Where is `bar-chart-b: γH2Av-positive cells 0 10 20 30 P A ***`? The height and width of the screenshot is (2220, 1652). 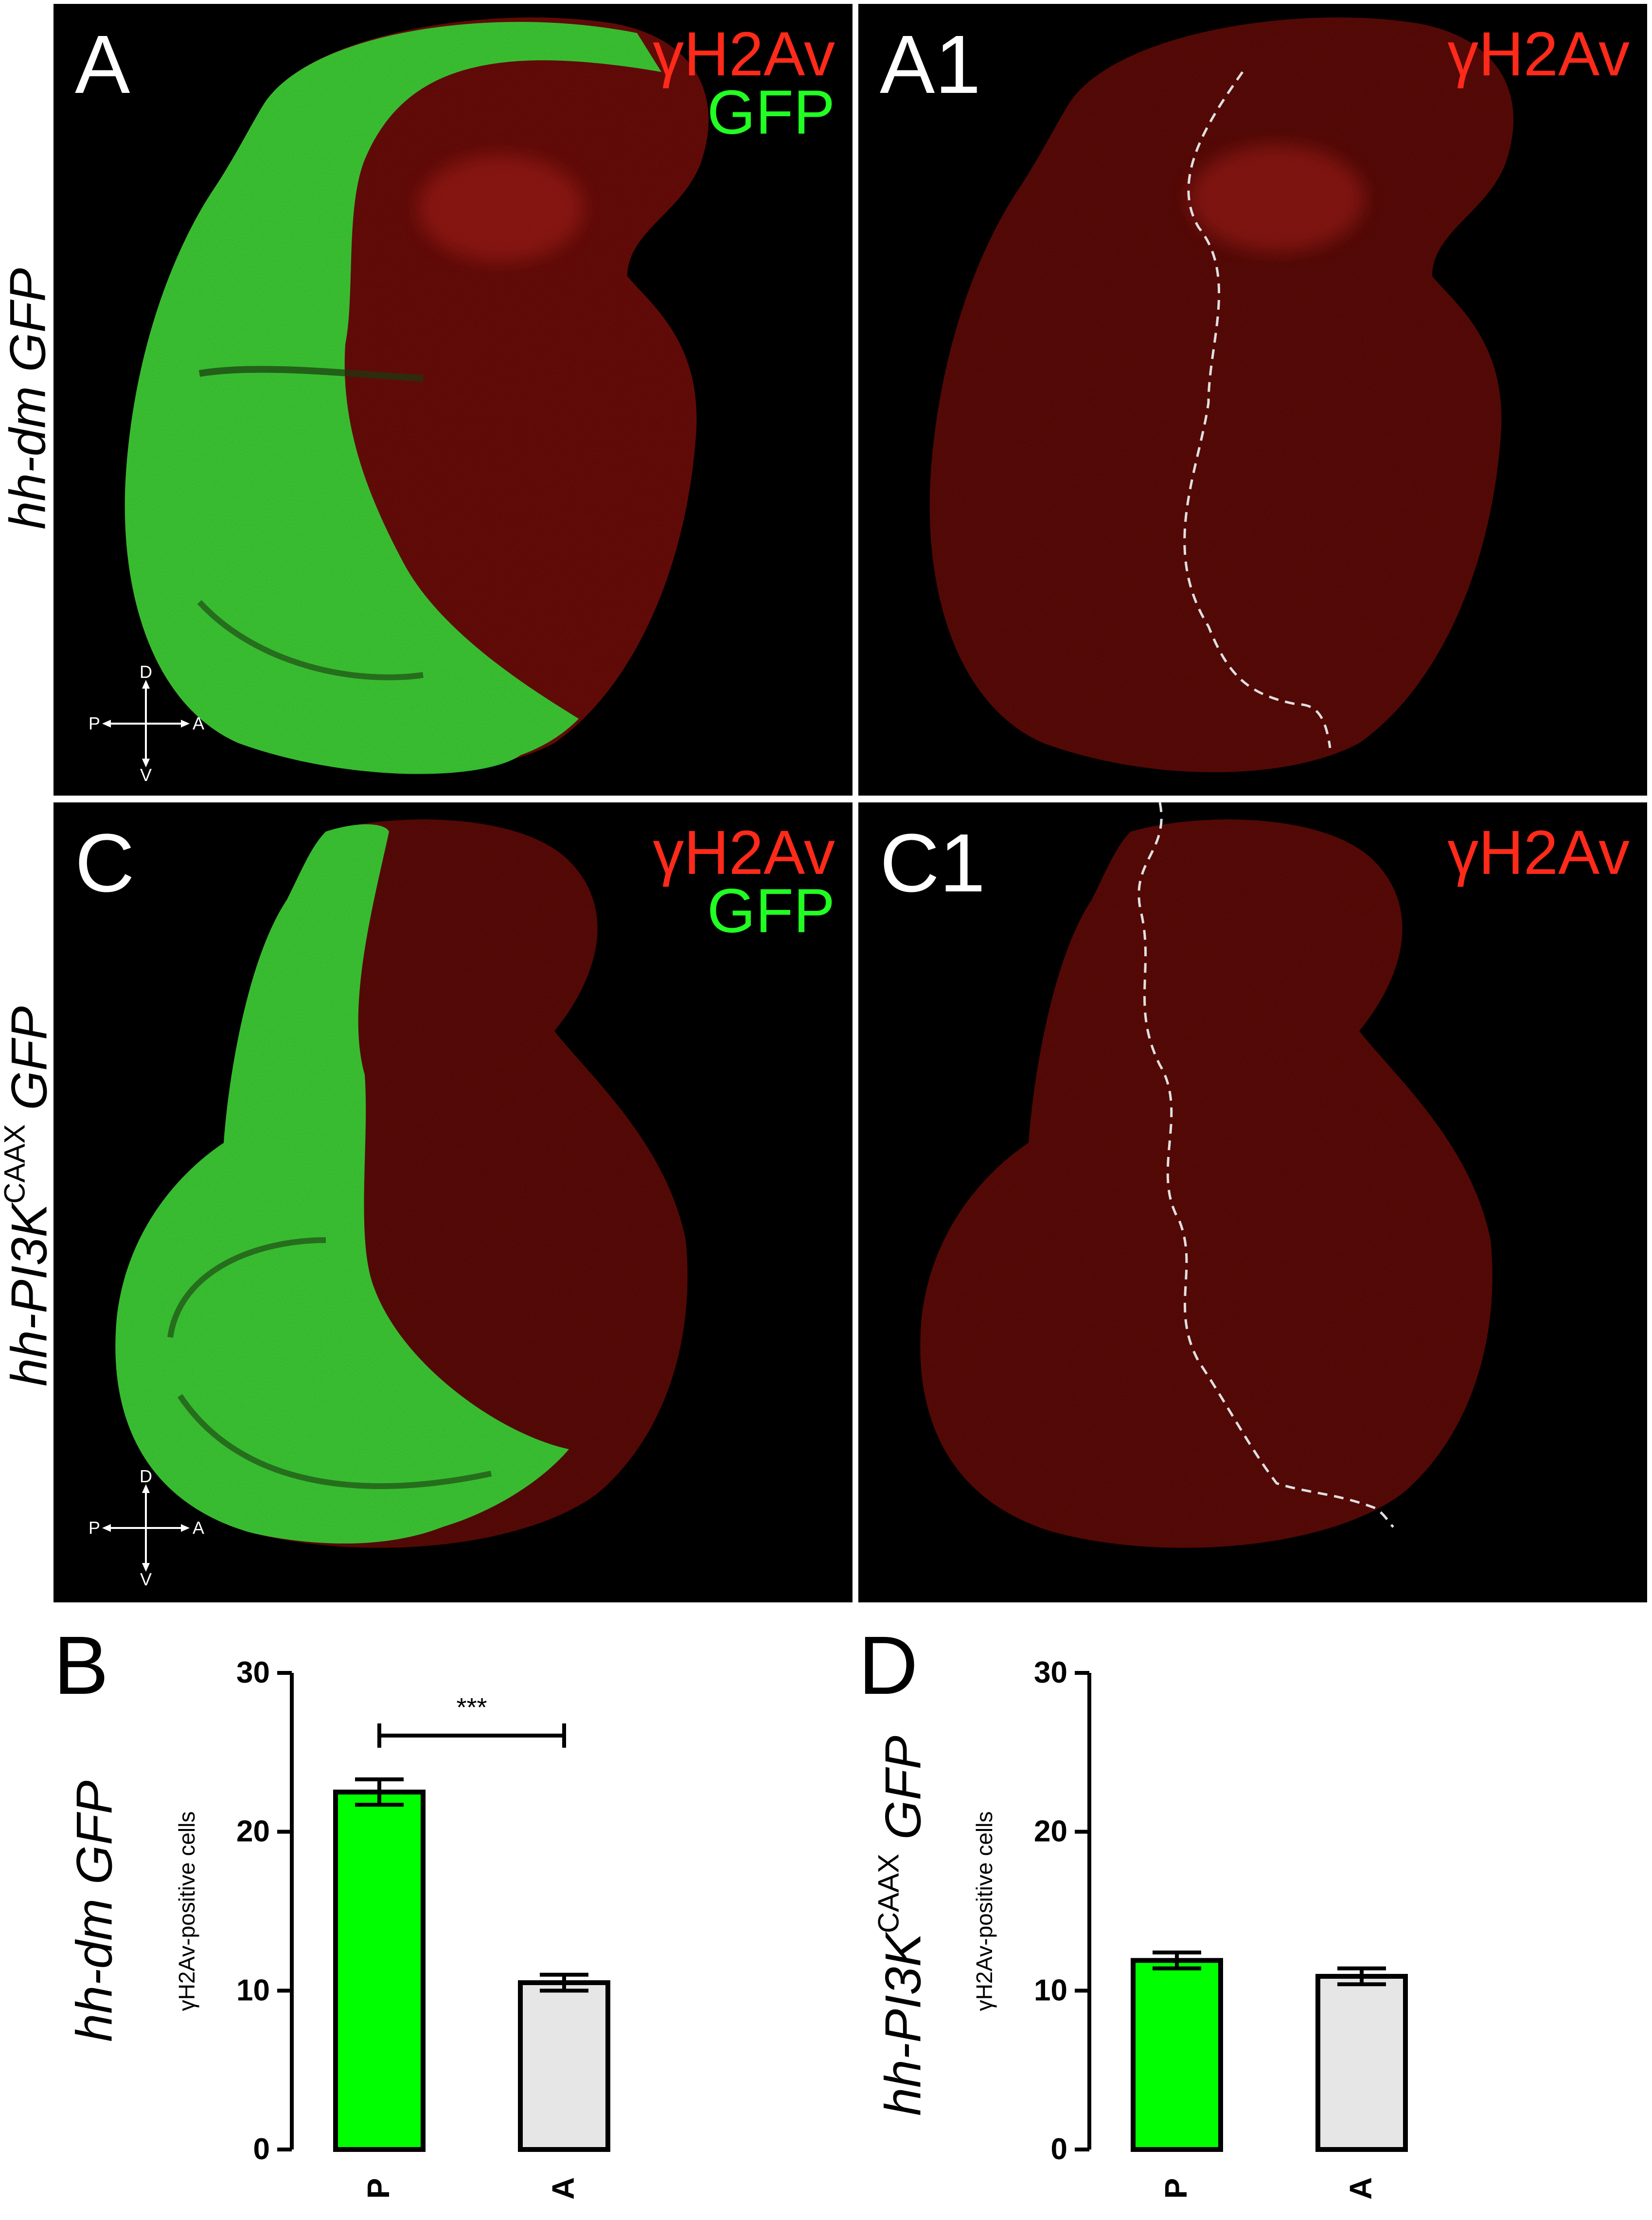
bar-chart-b: γH2Av-positive cells 0 10 20 30 P A *** is located at coordinates (392, 1928).